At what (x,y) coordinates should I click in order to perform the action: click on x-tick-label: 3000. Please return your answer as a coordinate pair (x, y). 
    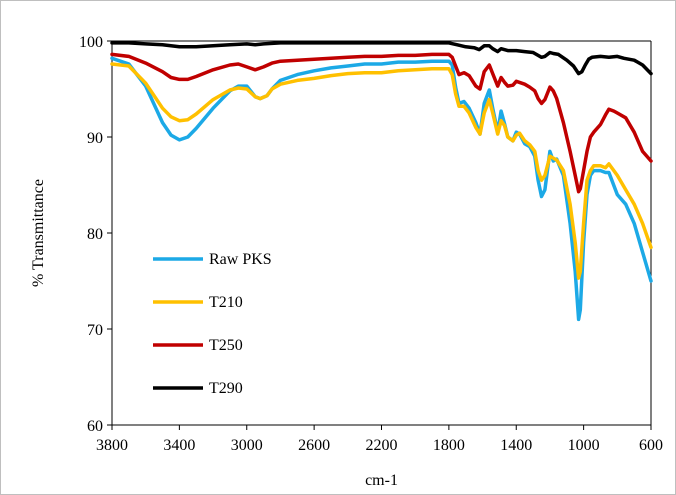
    Looking at the image, I should click on (247, 445).